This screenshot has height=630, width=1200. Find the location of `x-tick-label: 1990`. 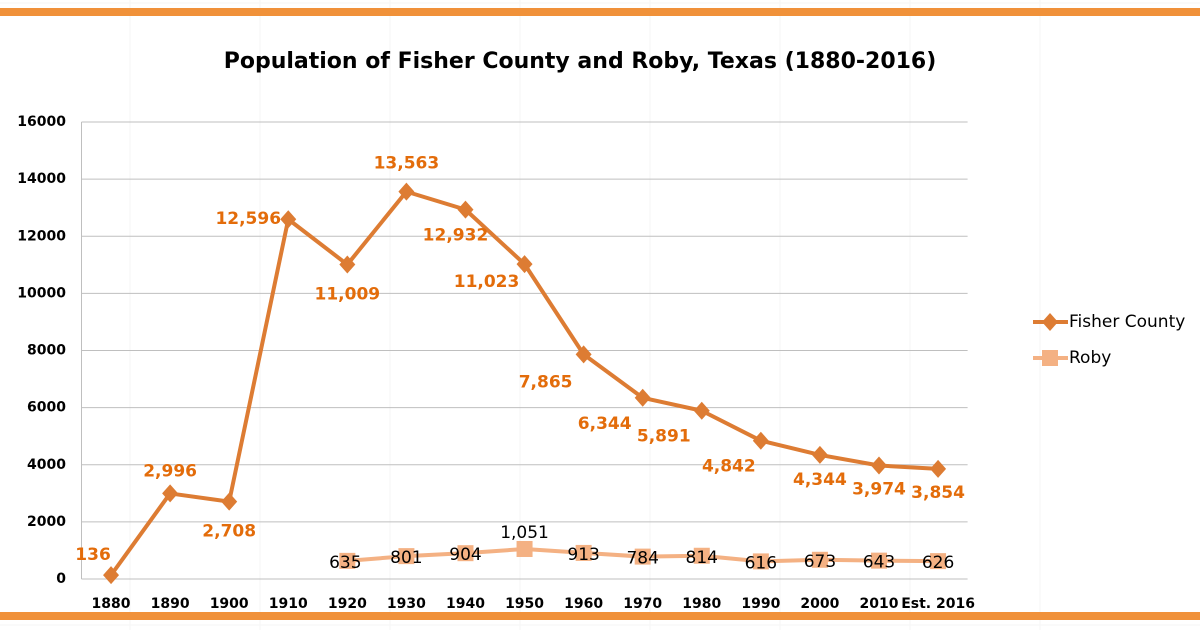

x-tick-label: 1990 is located at coordinates (760, 604).